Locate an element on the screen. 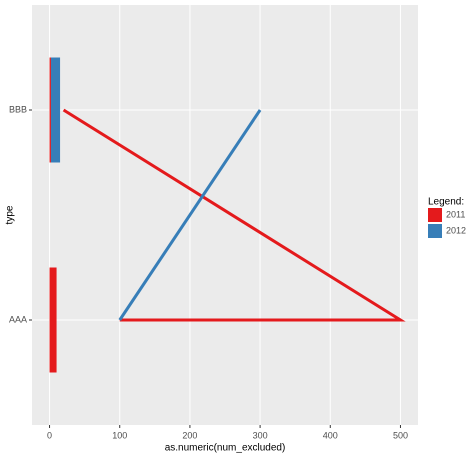 The height and width of the screenshot is (462, 474). x-tick-label: 0 is located at coordinates (49, 435).